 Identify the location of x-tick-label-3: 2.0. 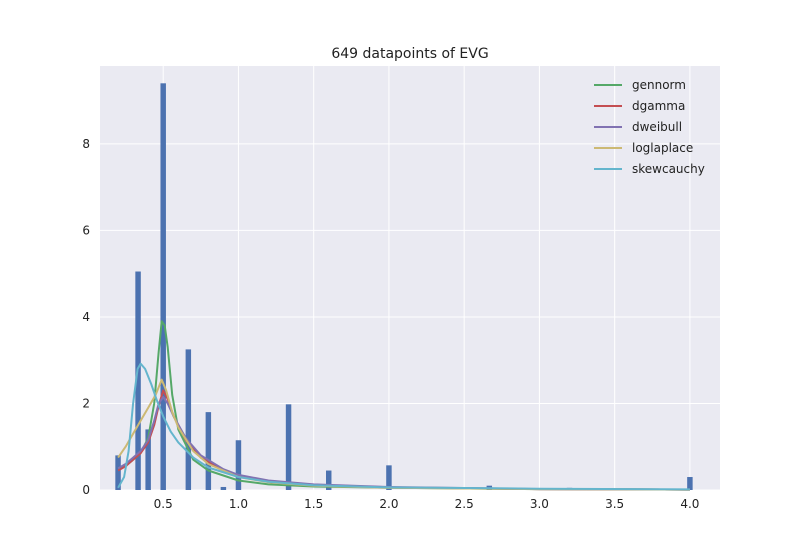
(388, 504).